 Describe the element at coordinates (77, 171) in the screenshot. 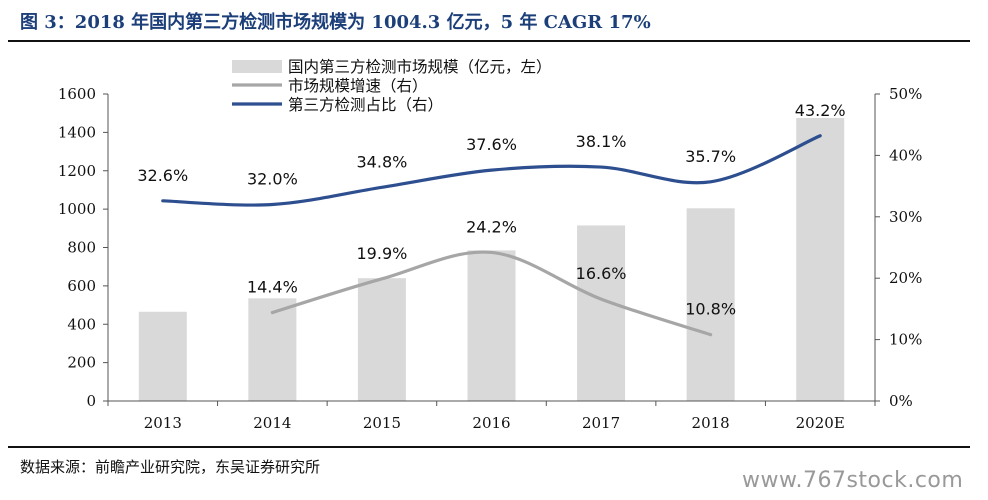

I see `y-left-tick-label: 1200` at that location.